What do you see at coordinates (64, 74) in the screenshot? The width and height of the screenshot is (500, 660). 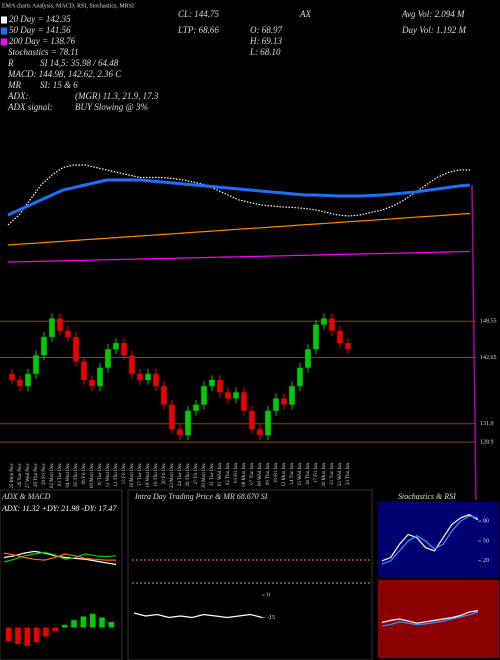 I see `macd-value: MACD: 144.98, 142.62, 2.36 C` at bounding box center [64, 74].